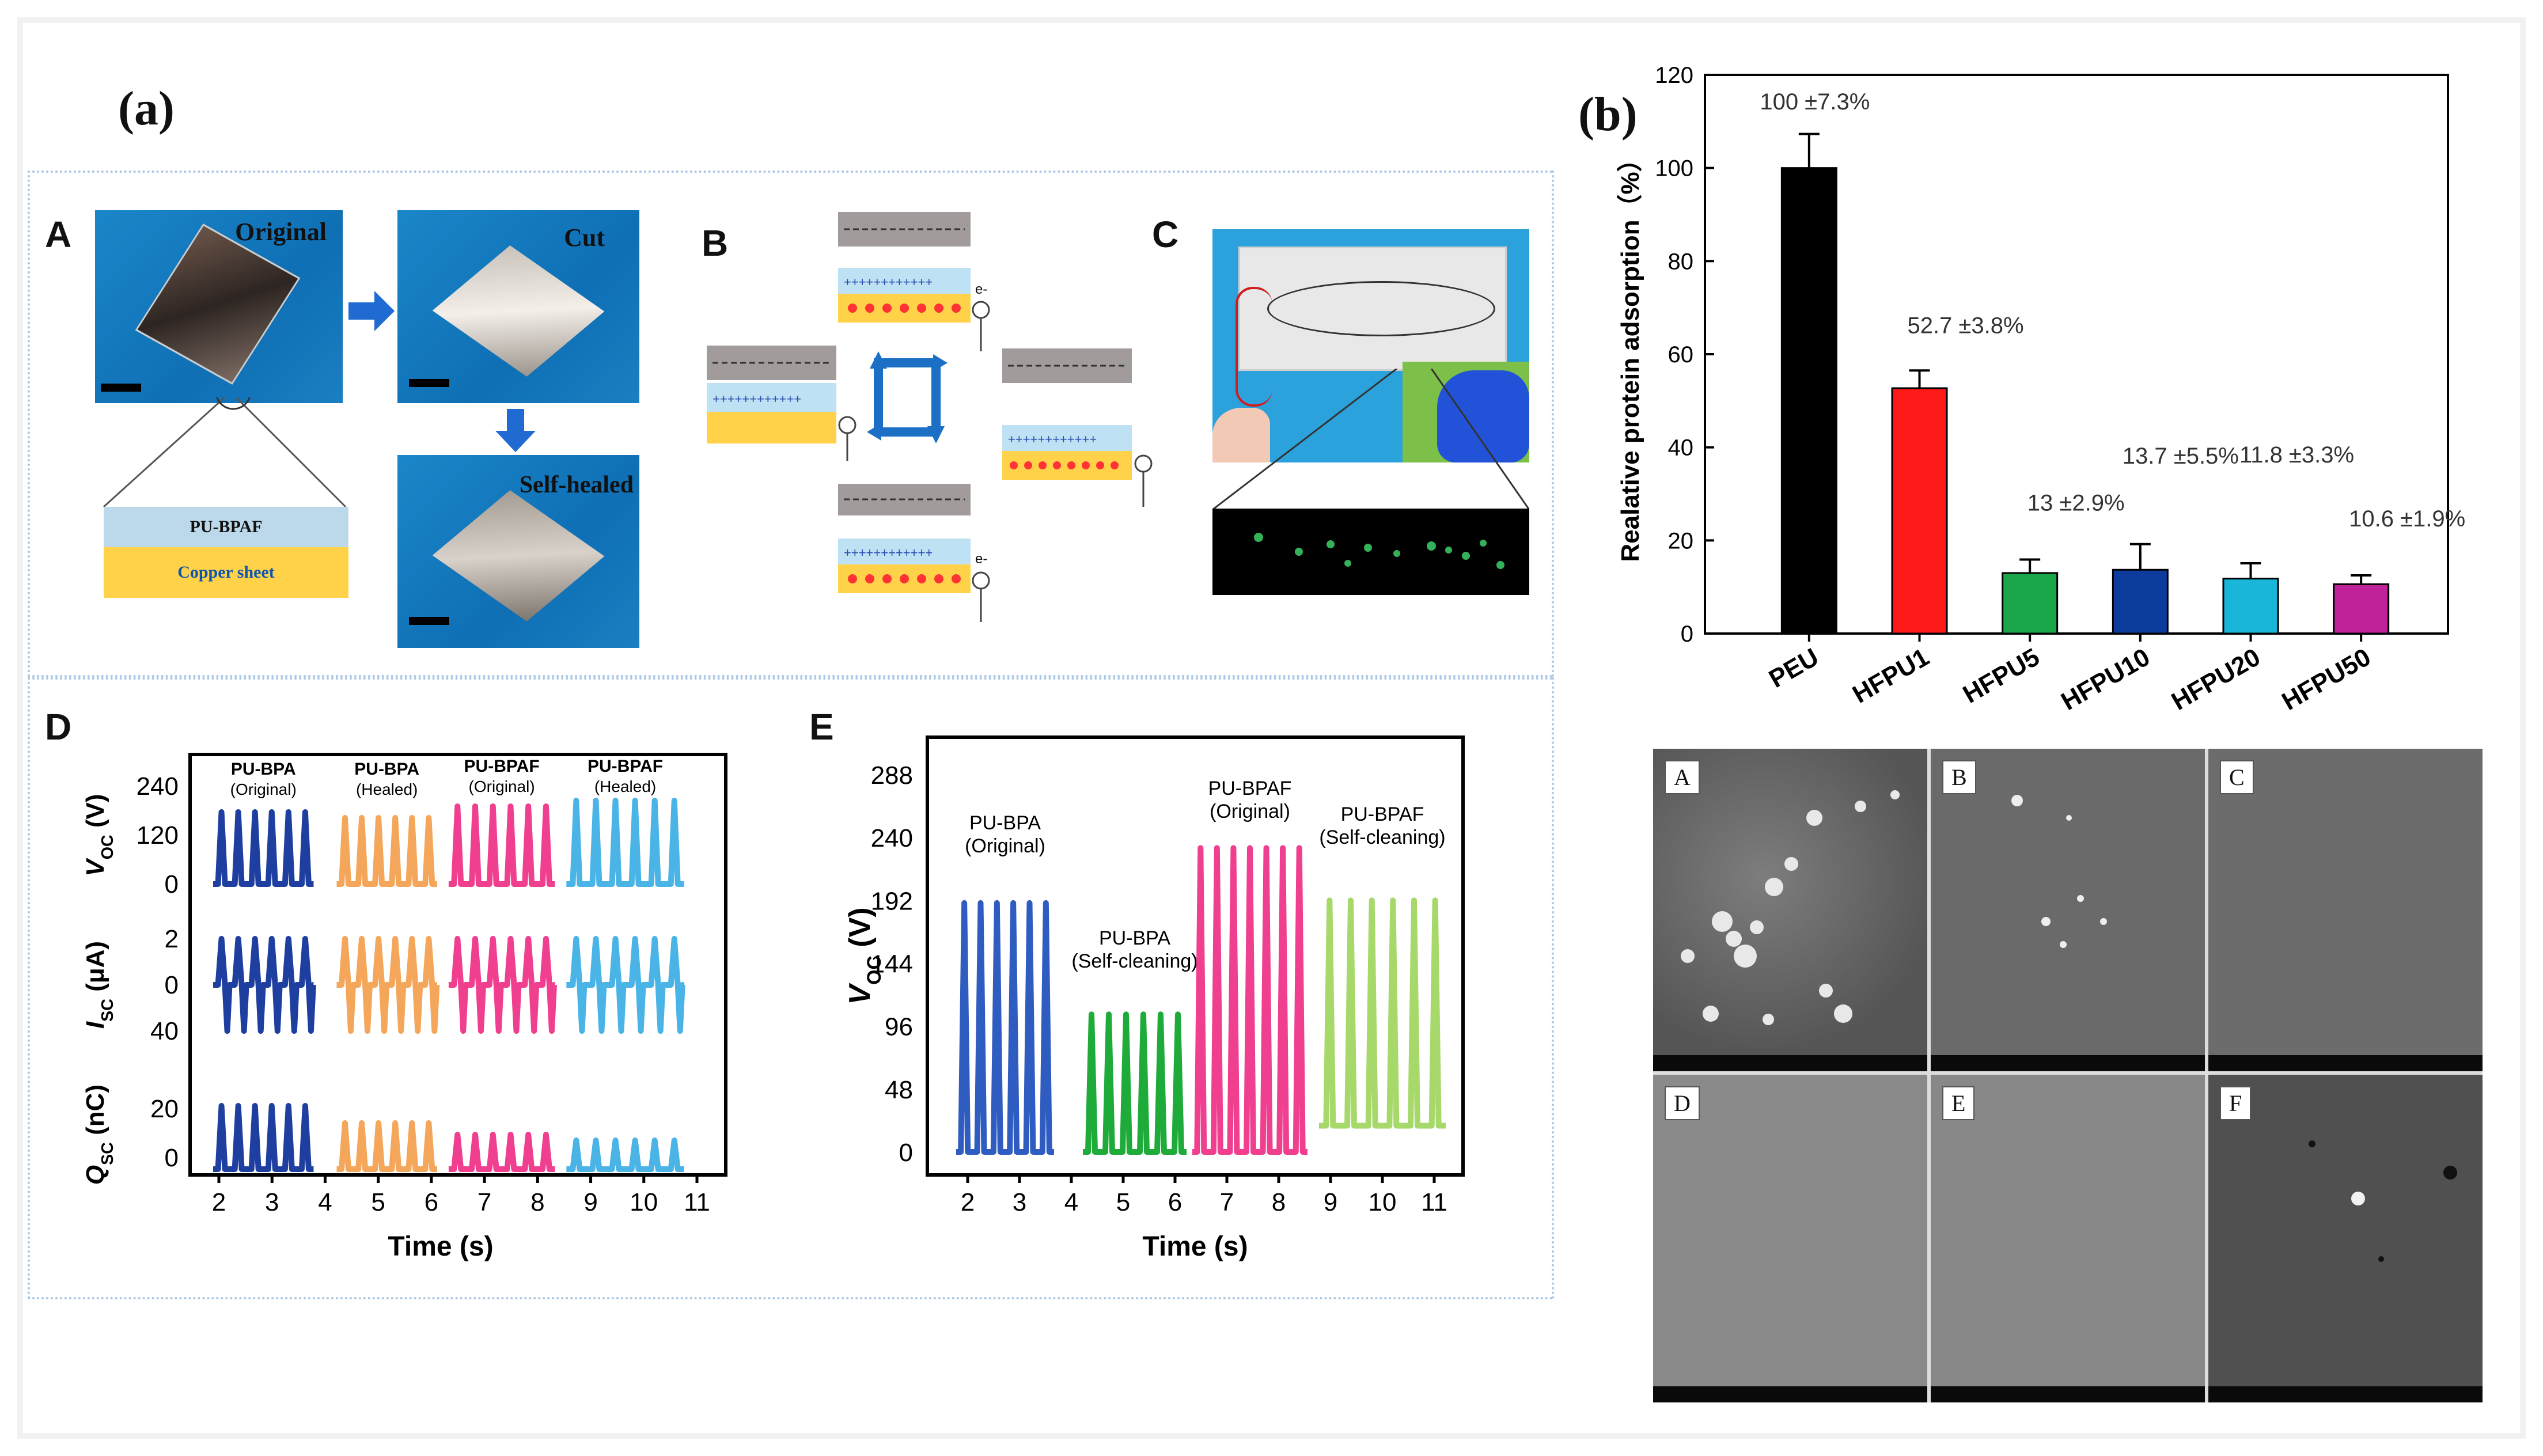  I want to click on value-label: 11.8 ±3.3%, so click(2296, 455).